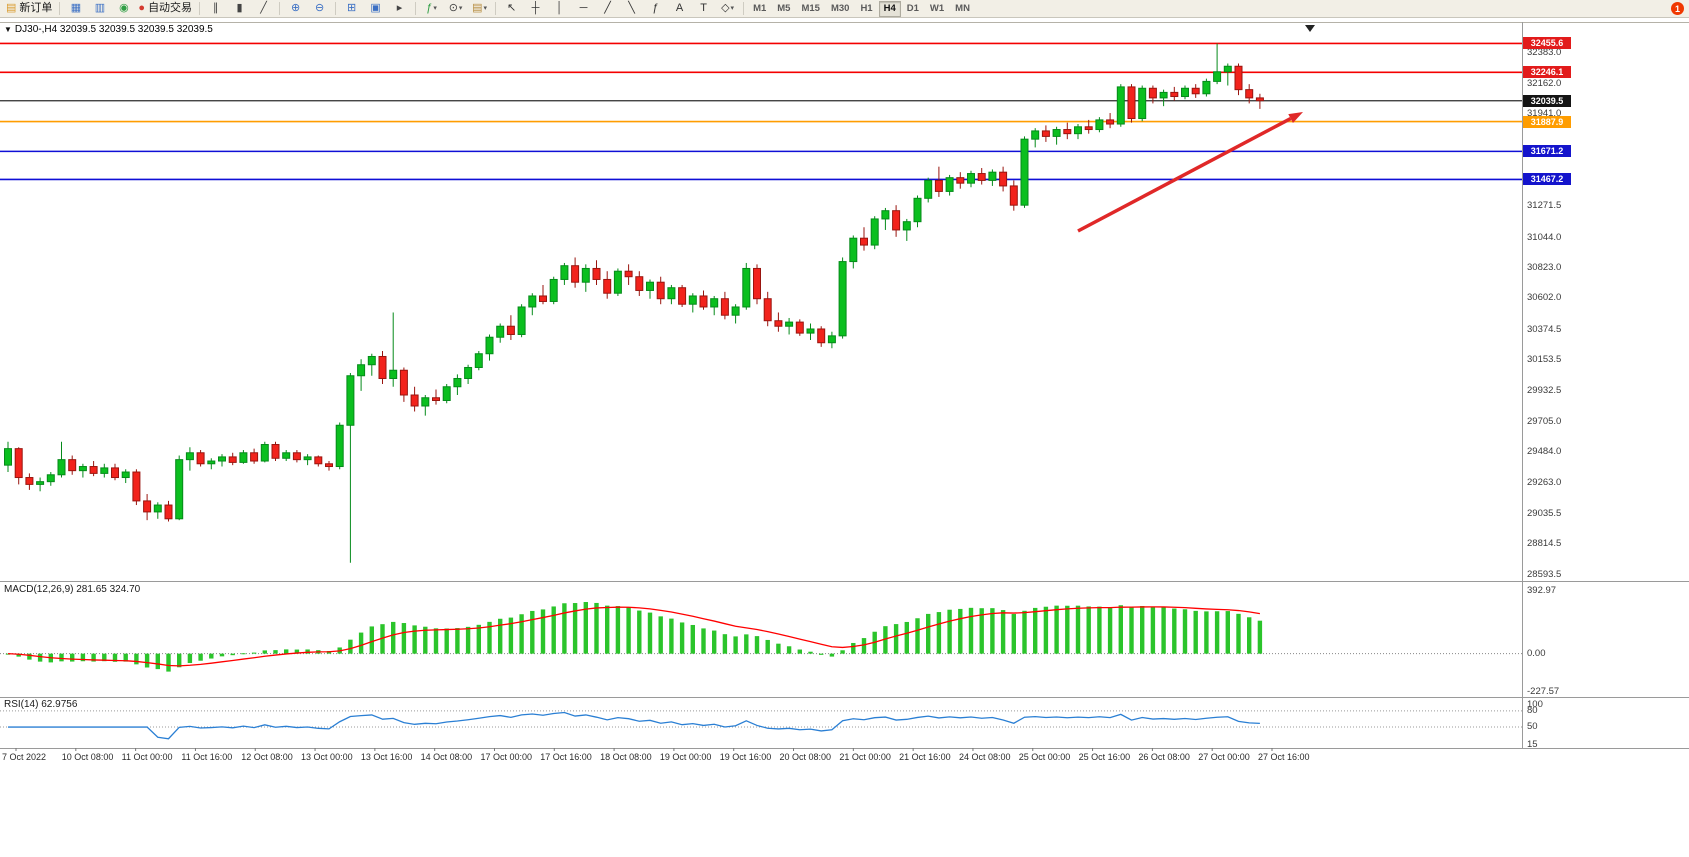  I want to click on auto-trading-button: ● 自动交易, so click(165, 8).